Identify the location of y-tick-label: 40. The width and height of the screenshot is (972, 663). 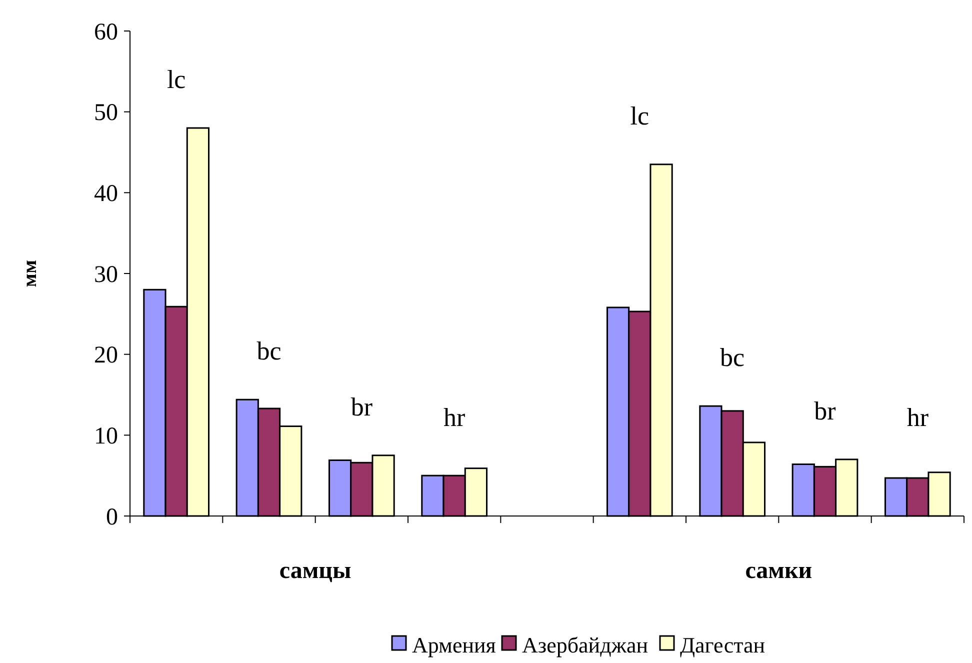
(106, 194).